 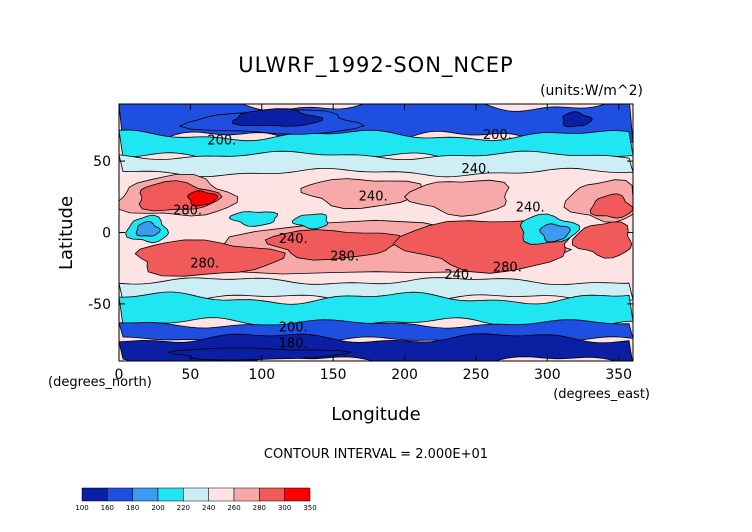 What do you see at coordinates (293, 343) in the screenshot?
I see `contour-label: 180.` at bounding box center [293, 343].